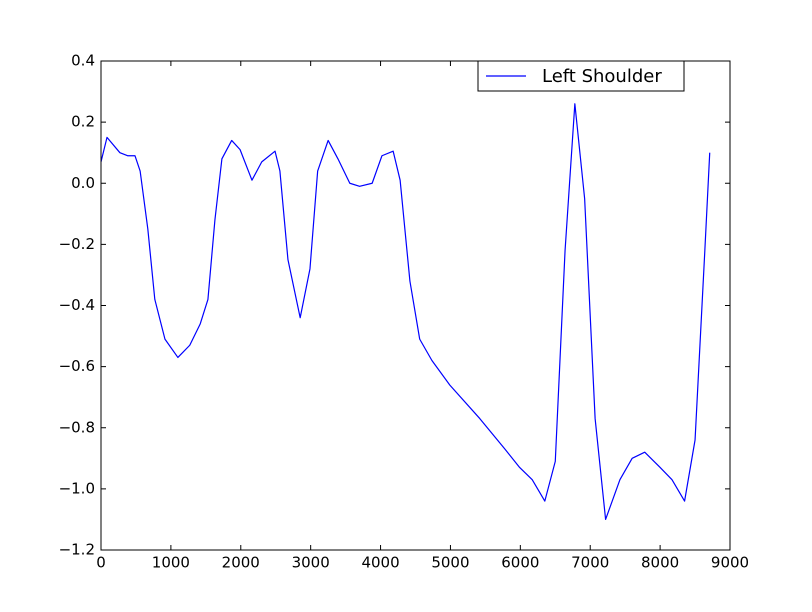 The image size is (812, 612). What do you see at coordinates (77, 550) in the screenshot?
I see `y-tick-label: −1.2` at bounding box center [77, 550].